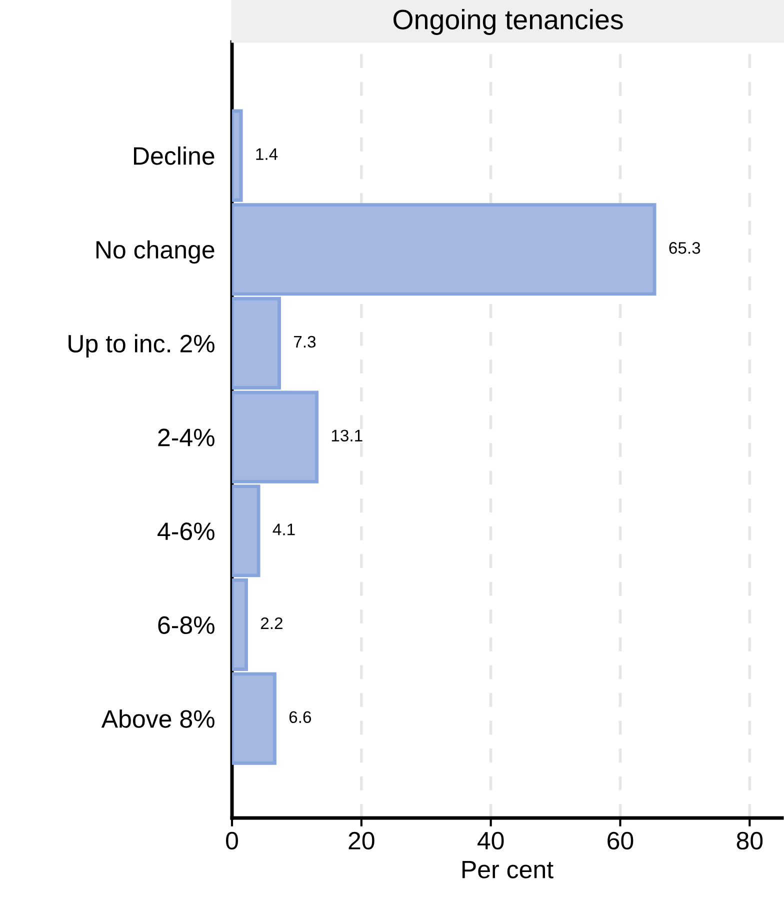 The image size is (784, 919). I want to click on y-tick-label: No change, so click(155, 252).